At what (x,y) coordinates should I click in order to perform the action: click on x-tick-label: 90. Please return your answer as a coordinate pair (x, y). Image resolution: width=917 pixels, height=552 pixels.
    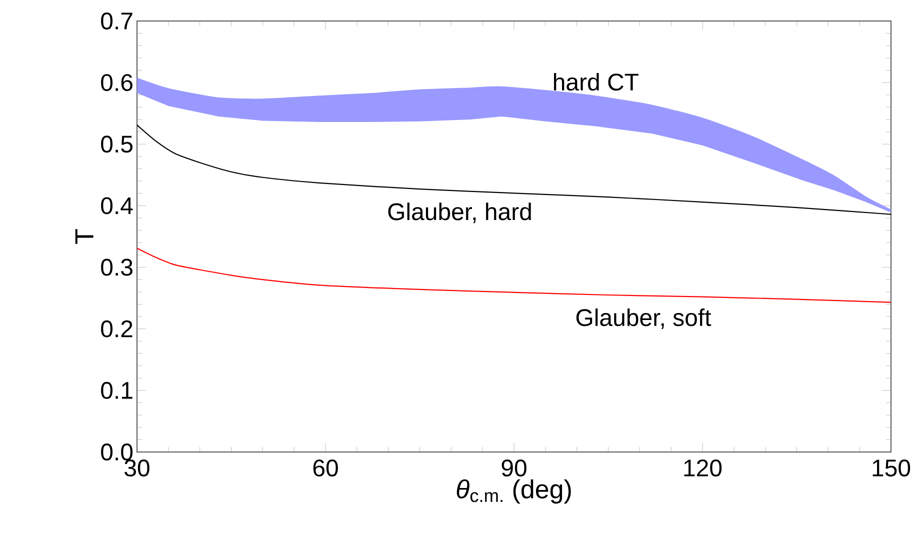
    Looking at the image, I should click on (514, 468).